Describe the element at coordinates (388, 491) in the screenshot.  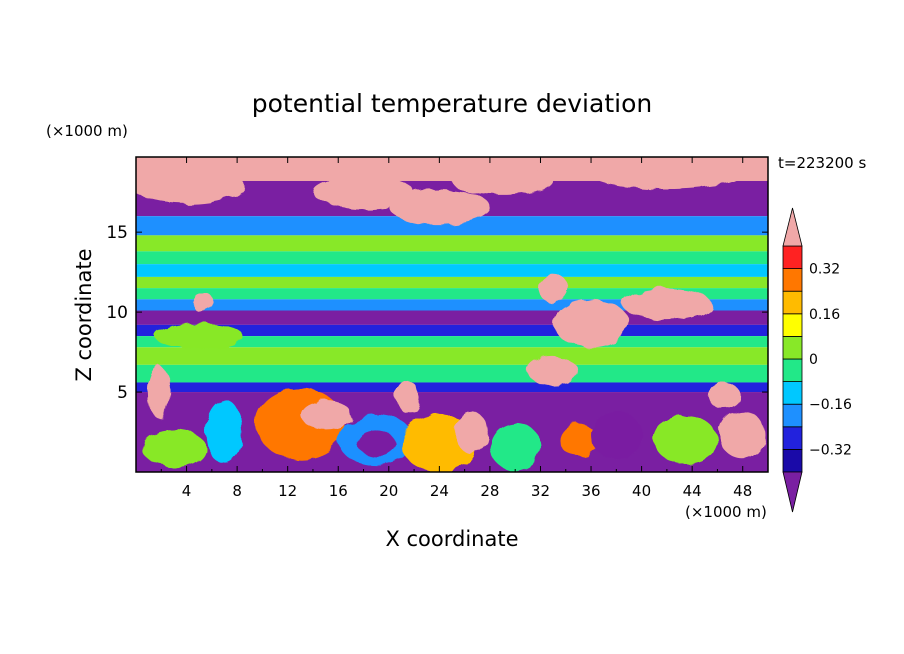
I see `x-tick-label: 20` at that location.